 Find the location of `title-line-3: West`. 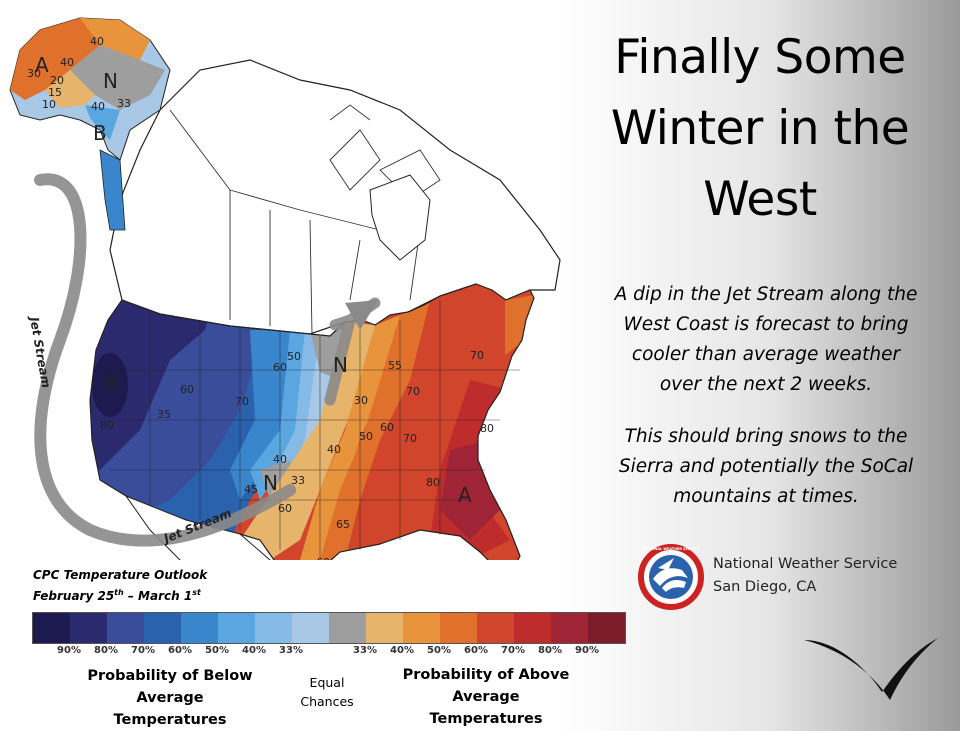

title-line-3: West is located at coordinates (760, 199).